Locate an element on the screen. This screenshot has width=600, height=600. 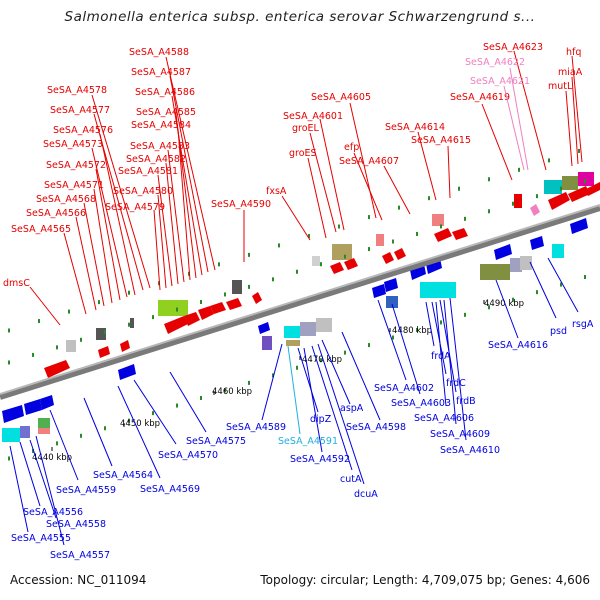
pseudo-forward-gene-arrow is located at coordinates (535, 210).